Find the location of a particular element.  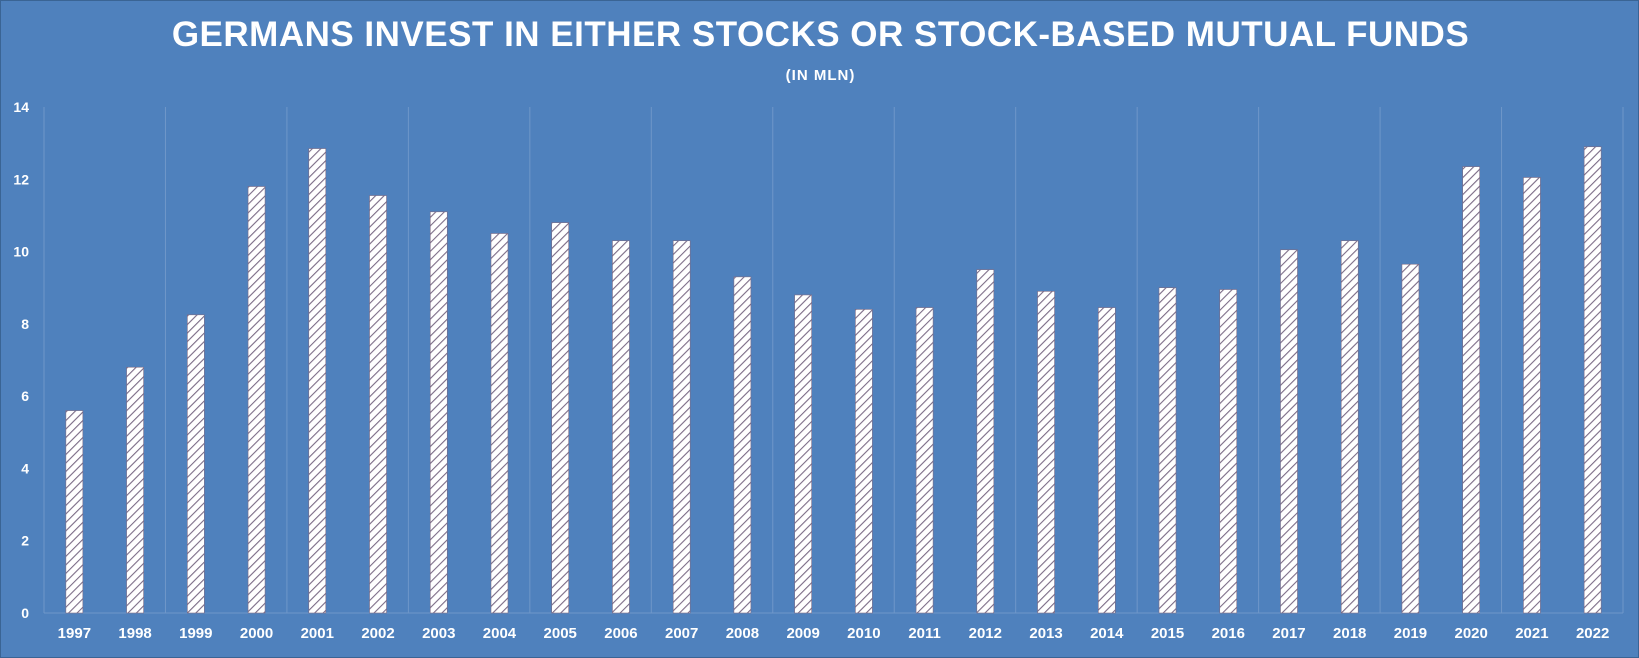

x-tick-label: 2011 is located at coordinates (924, 633).